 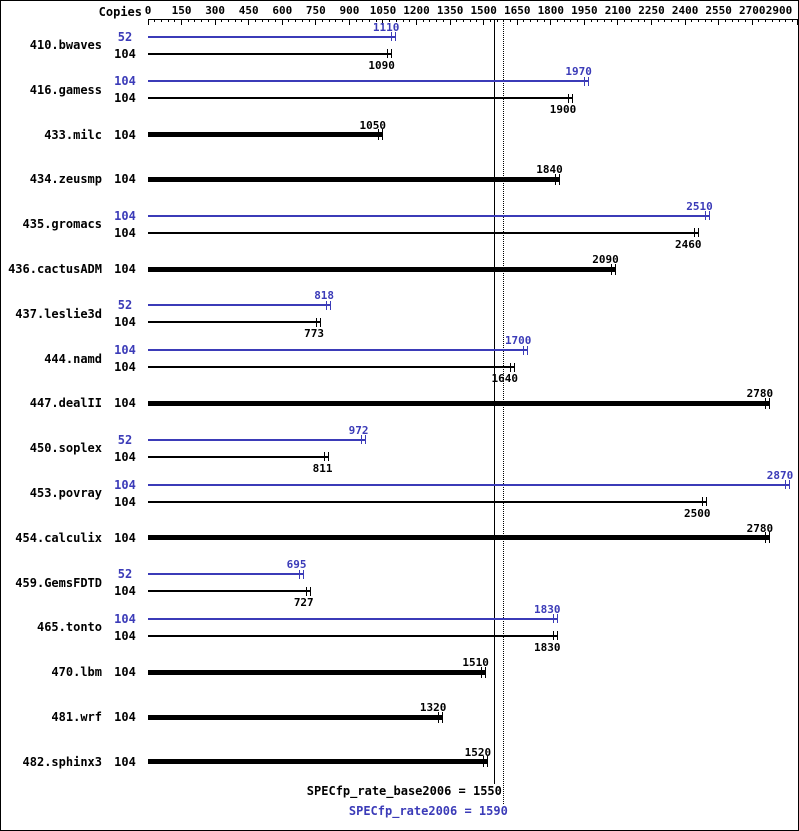 I want to click on x-axis-tick-label: 1800, so click(x=551, y=10).